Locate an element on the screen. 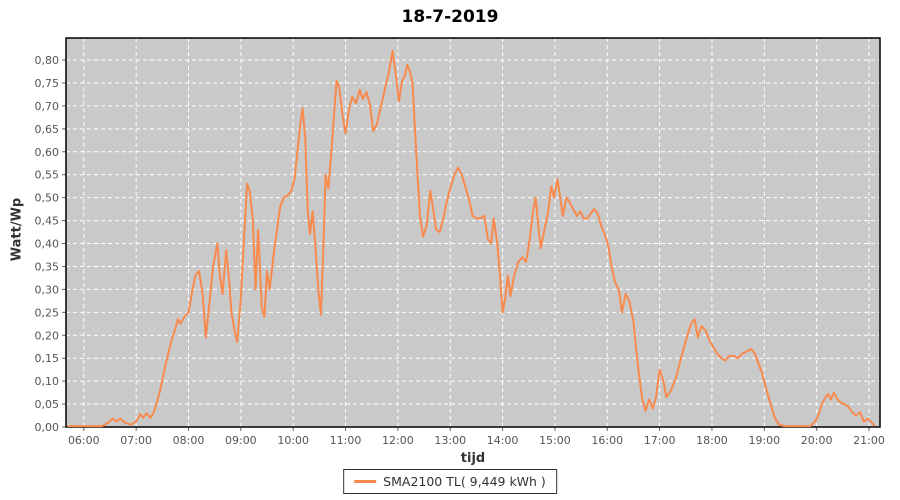 The image size is (900, 500). y-tick-label: 0,80 is located at coordinates (47, 60).